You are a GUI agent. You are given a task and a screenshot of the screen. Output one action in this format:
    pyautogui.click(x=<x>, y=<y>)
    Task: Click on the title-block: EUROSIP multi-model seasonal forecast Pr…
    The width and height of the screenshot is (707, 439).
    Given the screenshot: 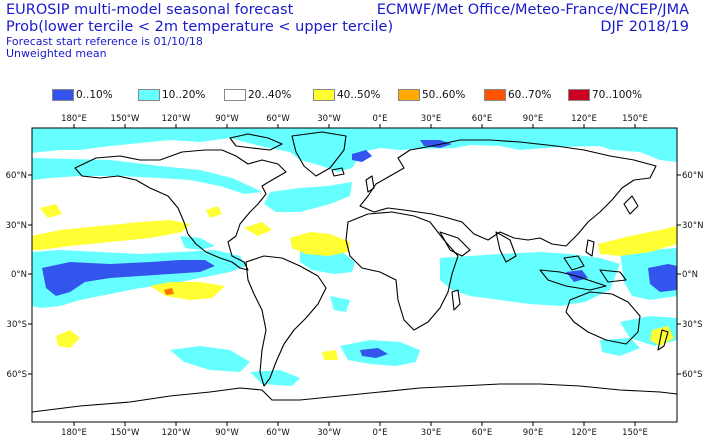 What is the action you would take?
    pyautogui.click(x=199, y=31)
    